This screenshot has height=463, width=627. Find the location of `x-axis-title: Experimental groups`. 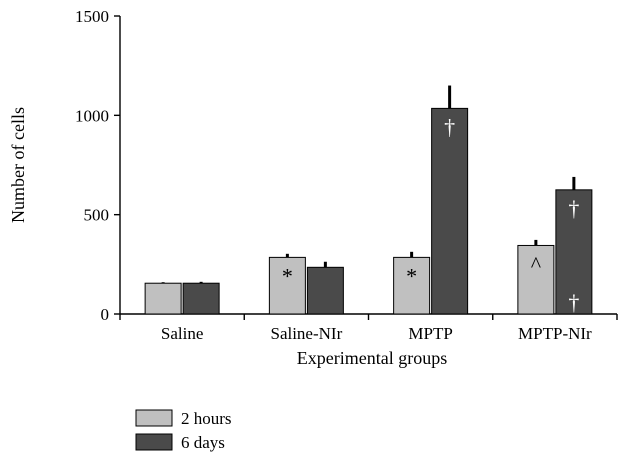

x-axis-title: Experimental groups is located at coordinates (372, 358).